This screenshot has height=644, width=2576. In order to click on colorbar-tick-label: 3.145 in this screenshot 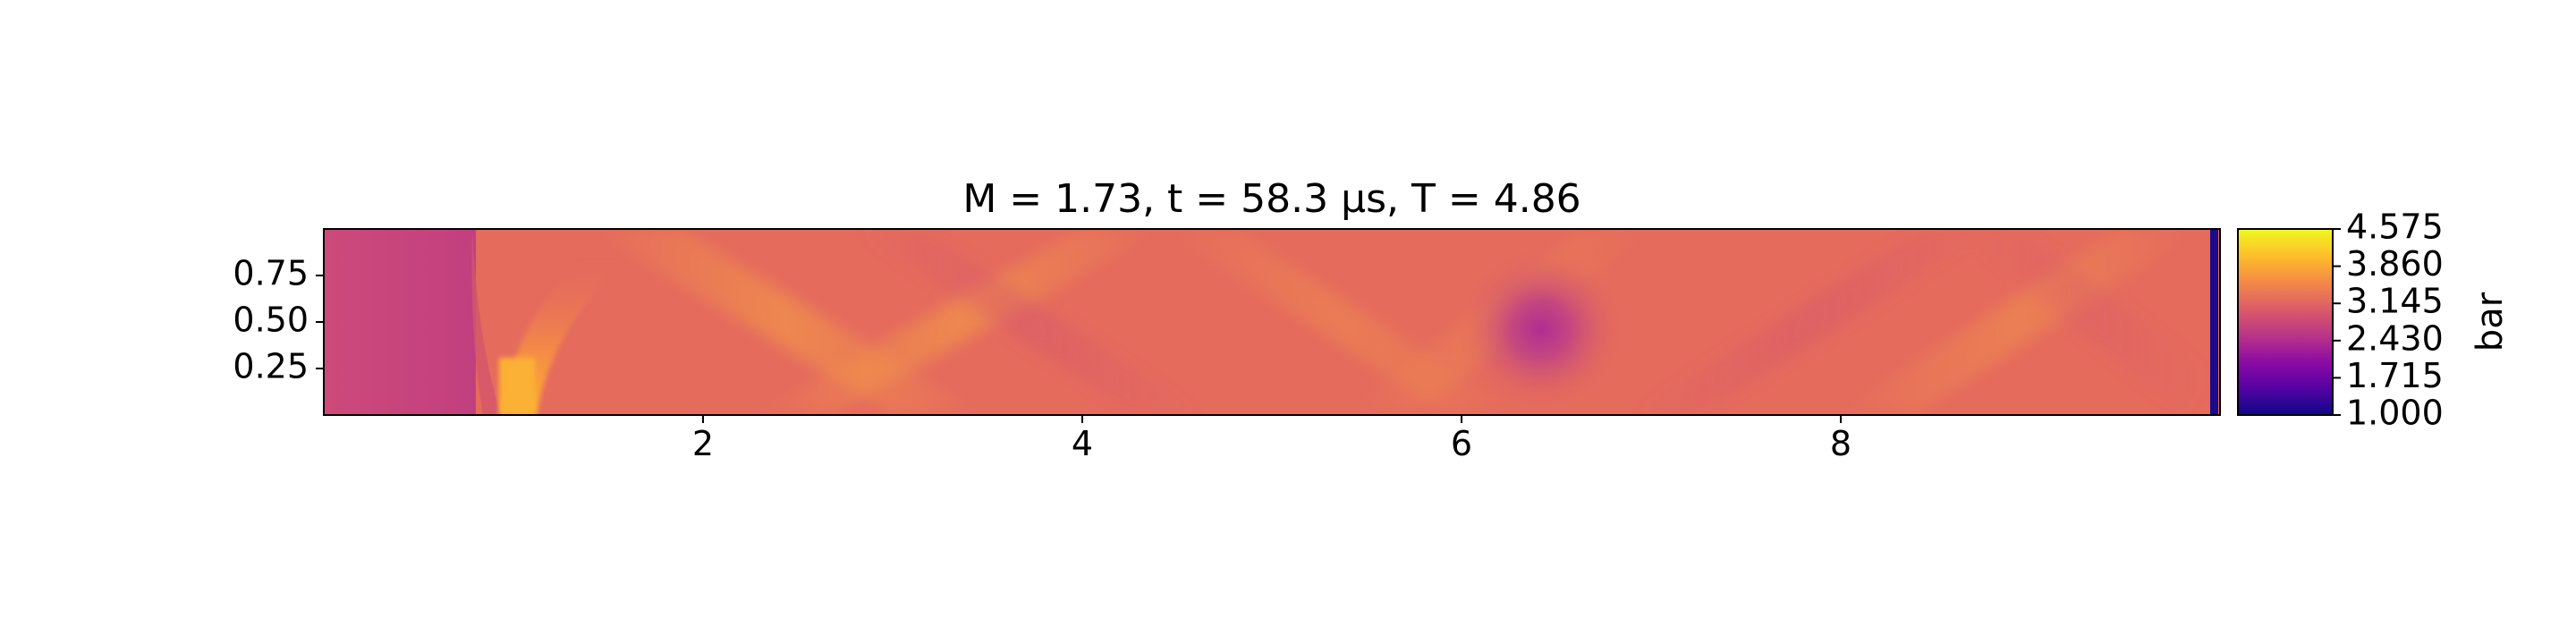, I will do `click(2395, 301)`.